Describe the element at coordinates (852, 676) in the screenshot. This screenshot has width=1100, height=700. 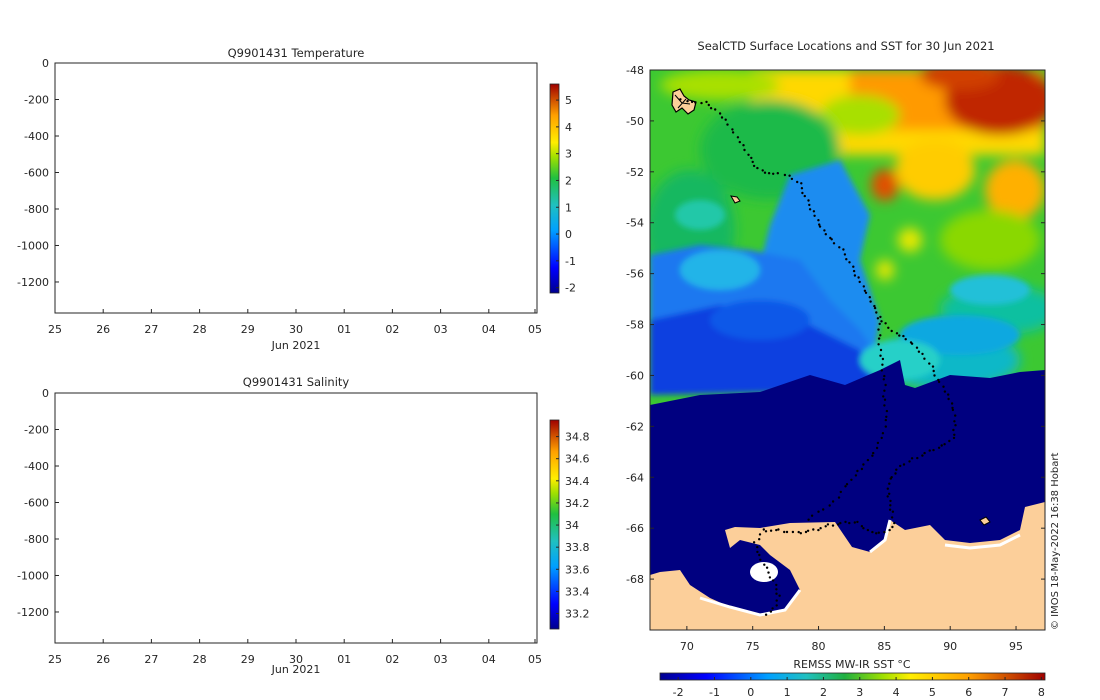
I see `map-colorbar` at that location.